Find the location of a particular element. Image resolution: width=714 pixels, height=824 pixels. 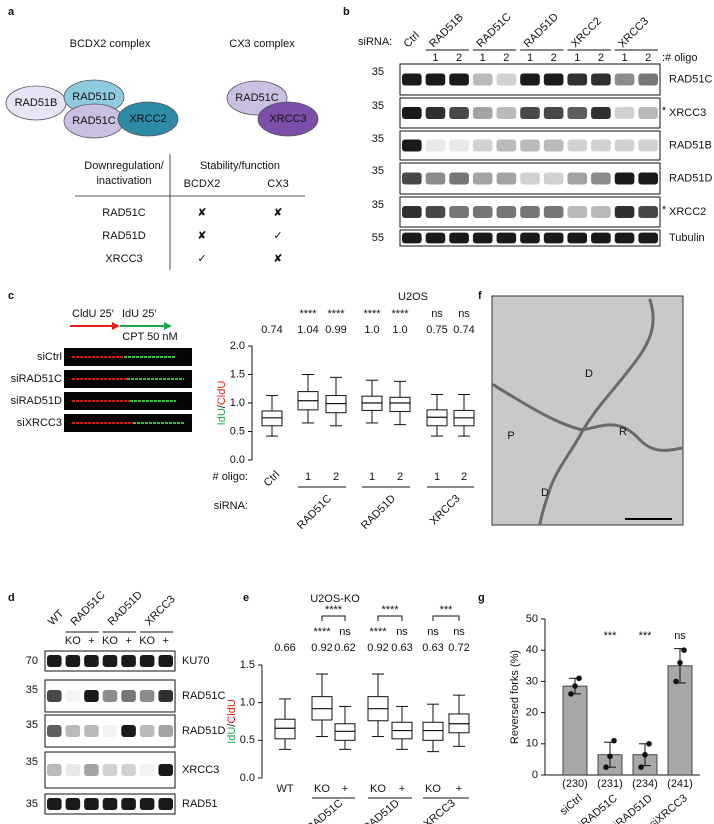

dna-strands is located at coordinates (588, 412).